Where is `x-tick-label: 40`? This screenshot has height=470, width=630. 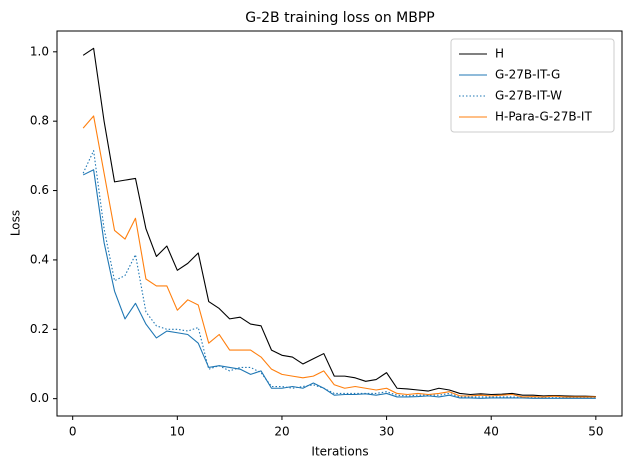
x-tick-label: 40 is located at coordinates (491, 432).